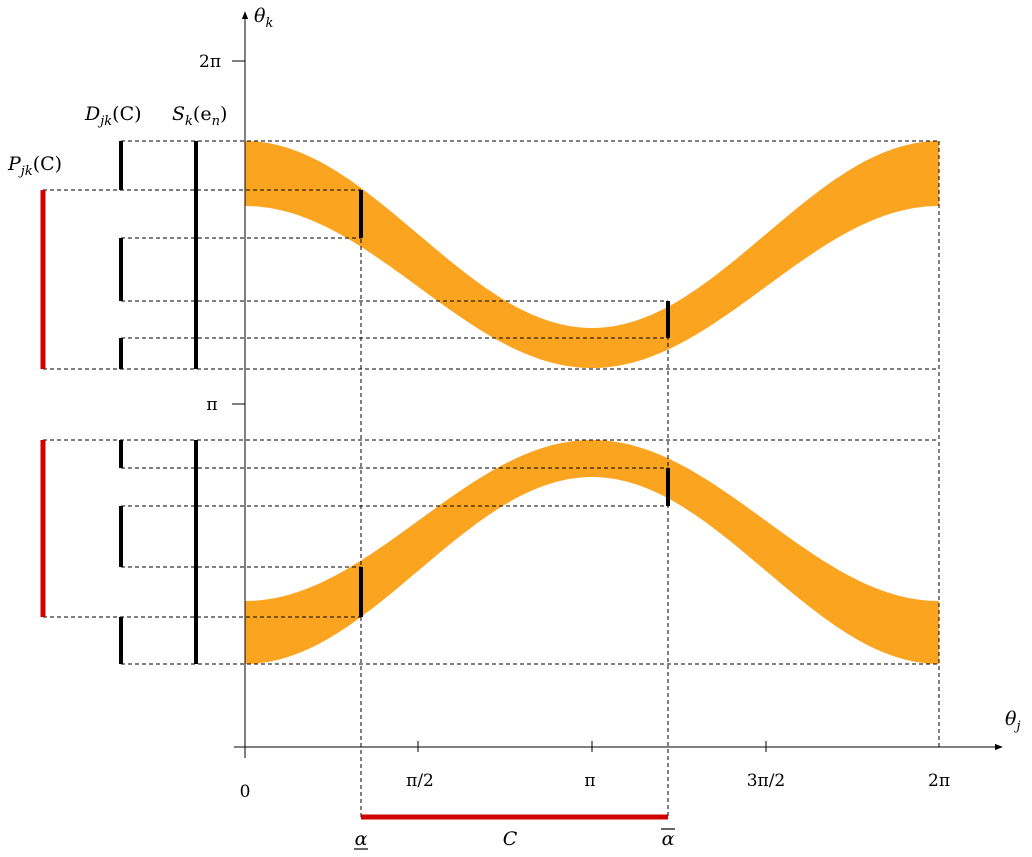 This screenshot has width=1032, height=857. What do you see at coordinates (34, 166) in the screenshot?
I see `label-p-jk-c: Pjk(C)` at bounding box center [34, 166].